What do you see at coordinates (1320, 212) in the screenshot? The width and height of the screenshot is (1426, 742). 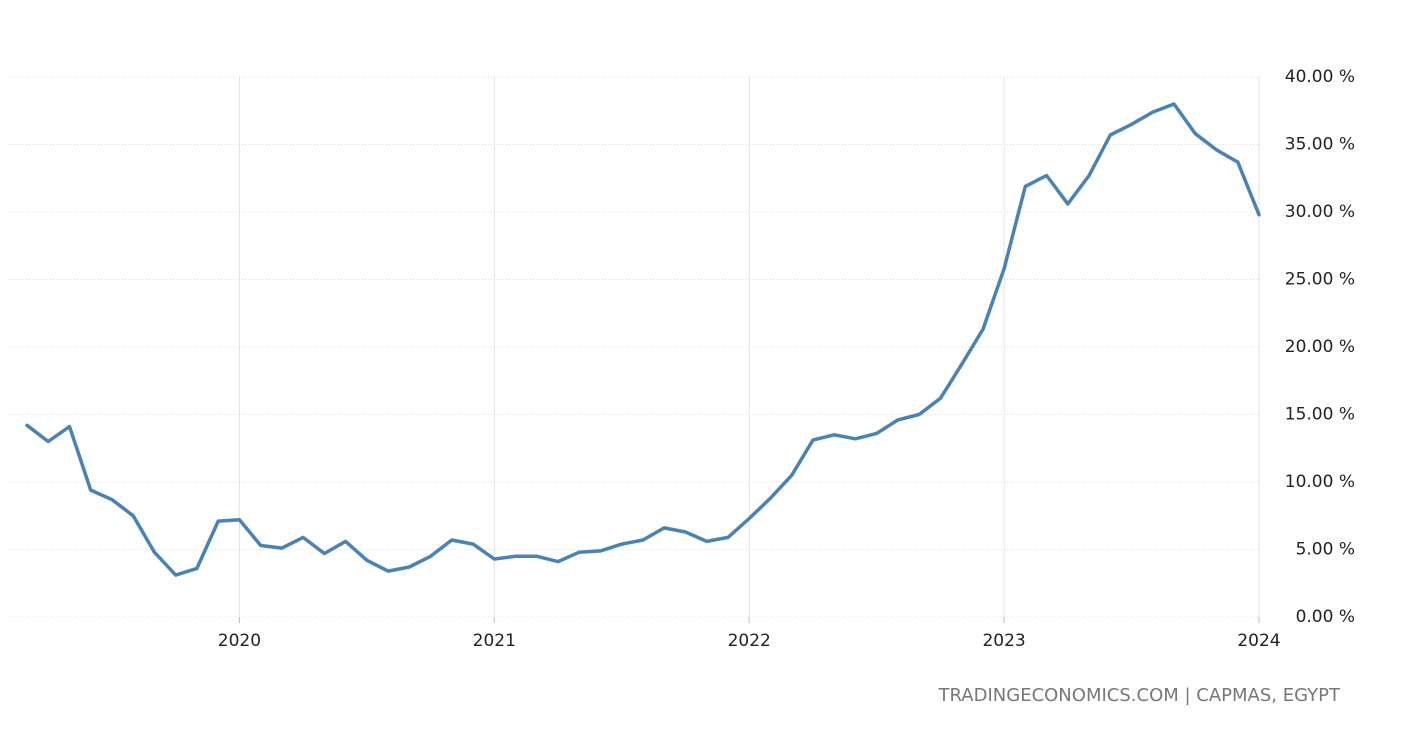 I see `y-tick-label: 30.00 %` at bounding box center [1320, 212].